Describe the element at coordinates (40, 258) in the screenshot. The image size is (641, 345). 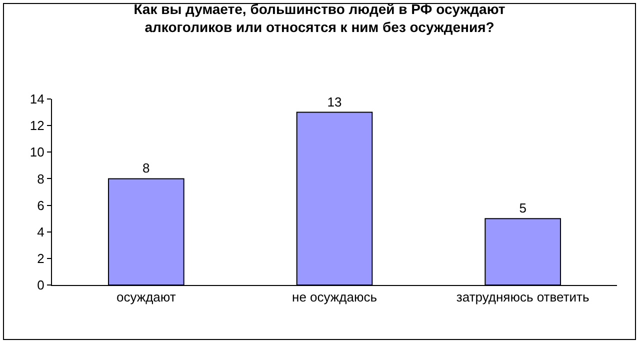
I see `y-tick-label: 2` at that location.